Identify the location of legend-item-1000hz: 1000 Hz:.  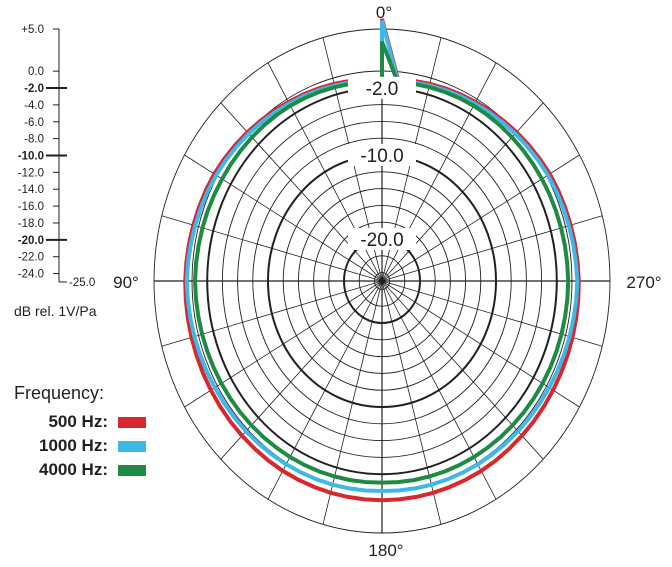
(80, 448).